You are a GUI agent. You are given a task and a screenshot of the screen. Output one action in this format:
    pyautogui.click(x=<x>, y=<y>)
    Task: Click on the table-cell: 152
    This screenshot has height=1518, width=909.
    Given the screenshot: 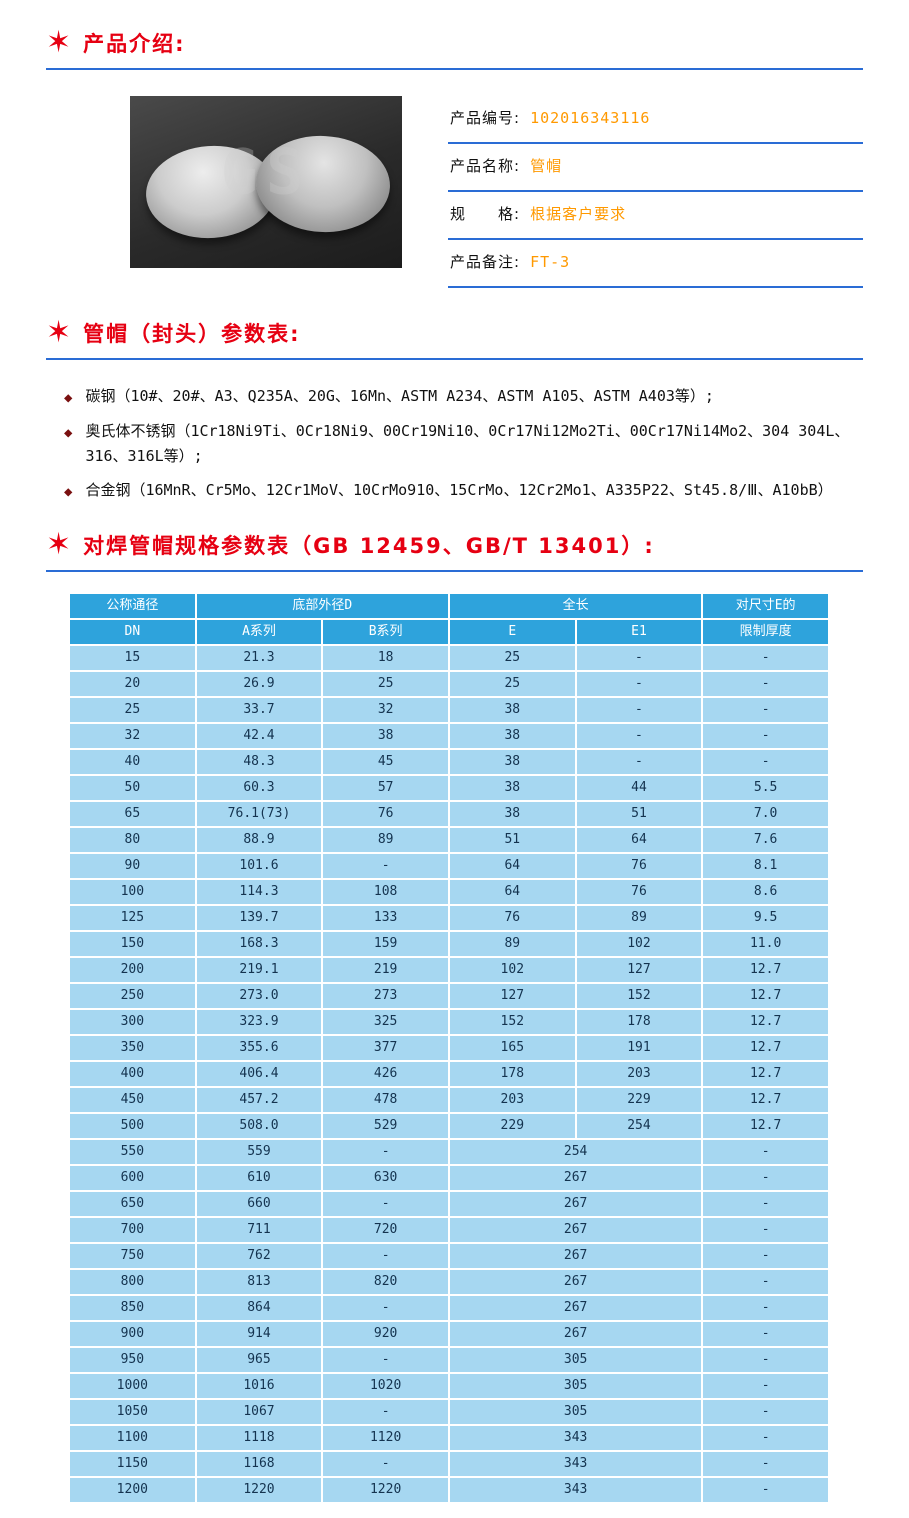 What is the action you would take?
    pyautogui.click(x=512, y=1021)
    